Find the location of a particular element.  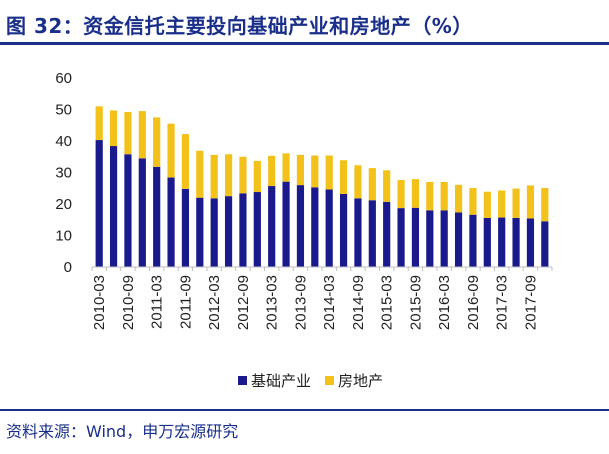

legend-label-series-1: 基础产业 is located at coordinates (281, 381).